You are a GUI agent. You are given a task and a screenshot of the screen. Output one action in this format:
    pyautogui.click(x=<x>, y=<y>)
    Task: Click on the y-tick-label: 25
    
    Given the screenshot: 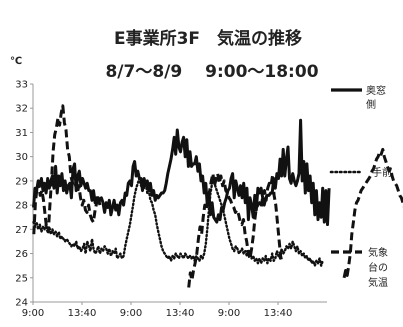 What is the action you would take?
    pyautogui.click(x=21, y=278)
    